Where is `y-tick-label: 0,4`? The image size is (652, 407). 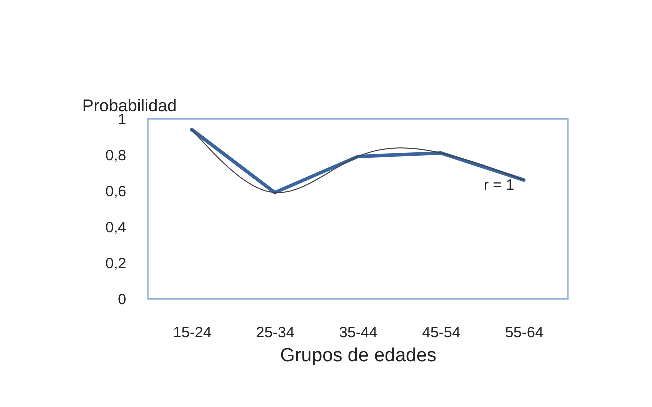 y-tick-label: 0,4 is located at coordinates (116, 228).